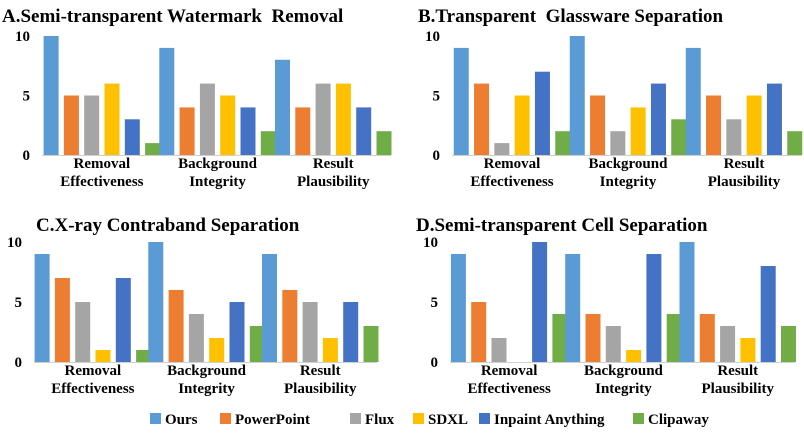 The image size is (804, 441). Describe the element at coordinates (435, 363) in the screenshot. I see `panel-d-ytick-label: 0` at that location.